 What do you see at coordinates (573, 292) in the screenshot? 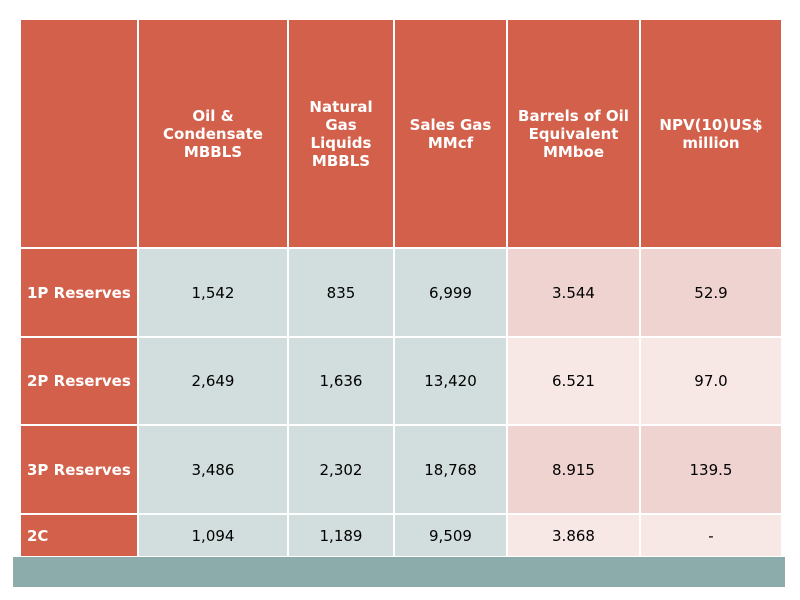
I see `cell-boe: 3.544` at bounding box center [573, 292].